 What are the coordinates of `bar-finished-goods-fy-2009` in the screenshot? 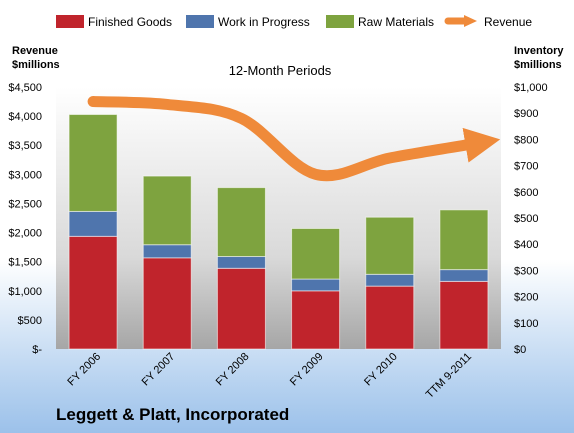 It's located at (316, 320).